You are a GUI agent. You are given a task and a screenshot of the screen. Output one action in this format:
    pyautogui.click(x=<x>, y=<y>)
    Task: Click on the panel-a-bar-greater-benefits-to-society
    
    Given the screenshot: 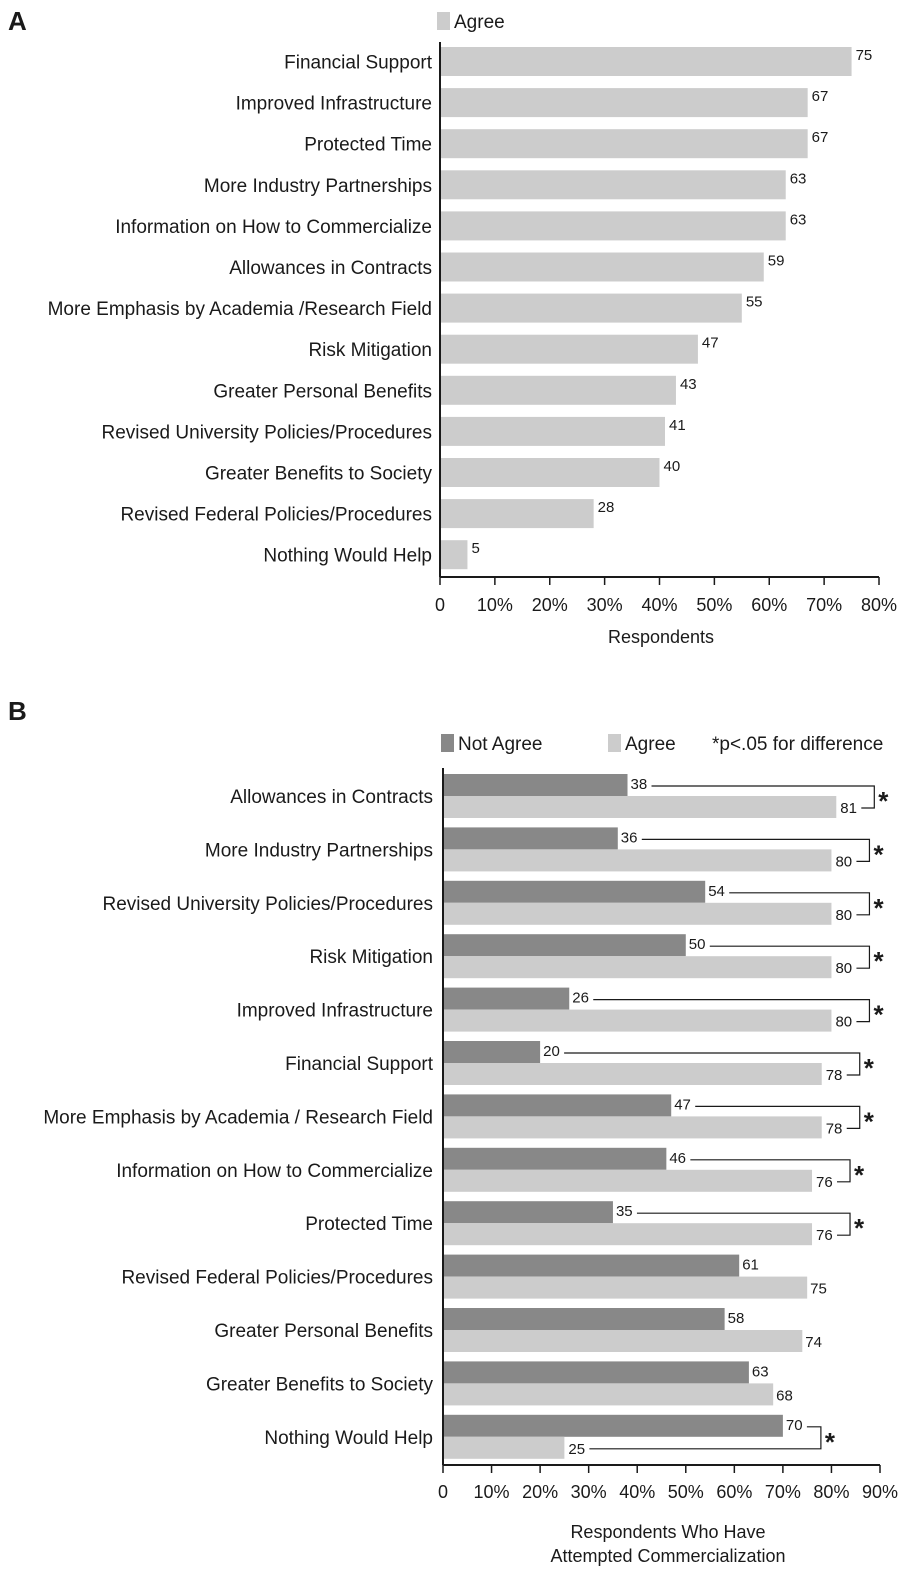 What is the action you would take?
    pyautogui.click(x=550, y=472)
    